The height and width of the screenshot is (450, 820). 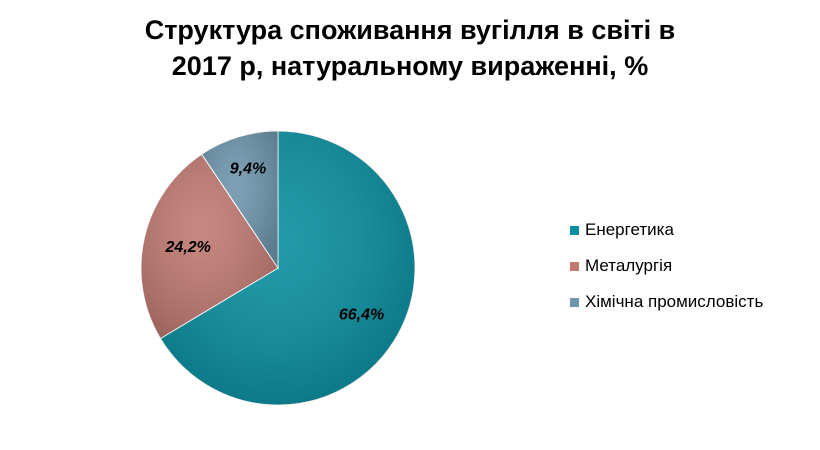 I want to click on chart-title-line-1: Структура споживання вугілля в світі в, so click(x=410, y=30).